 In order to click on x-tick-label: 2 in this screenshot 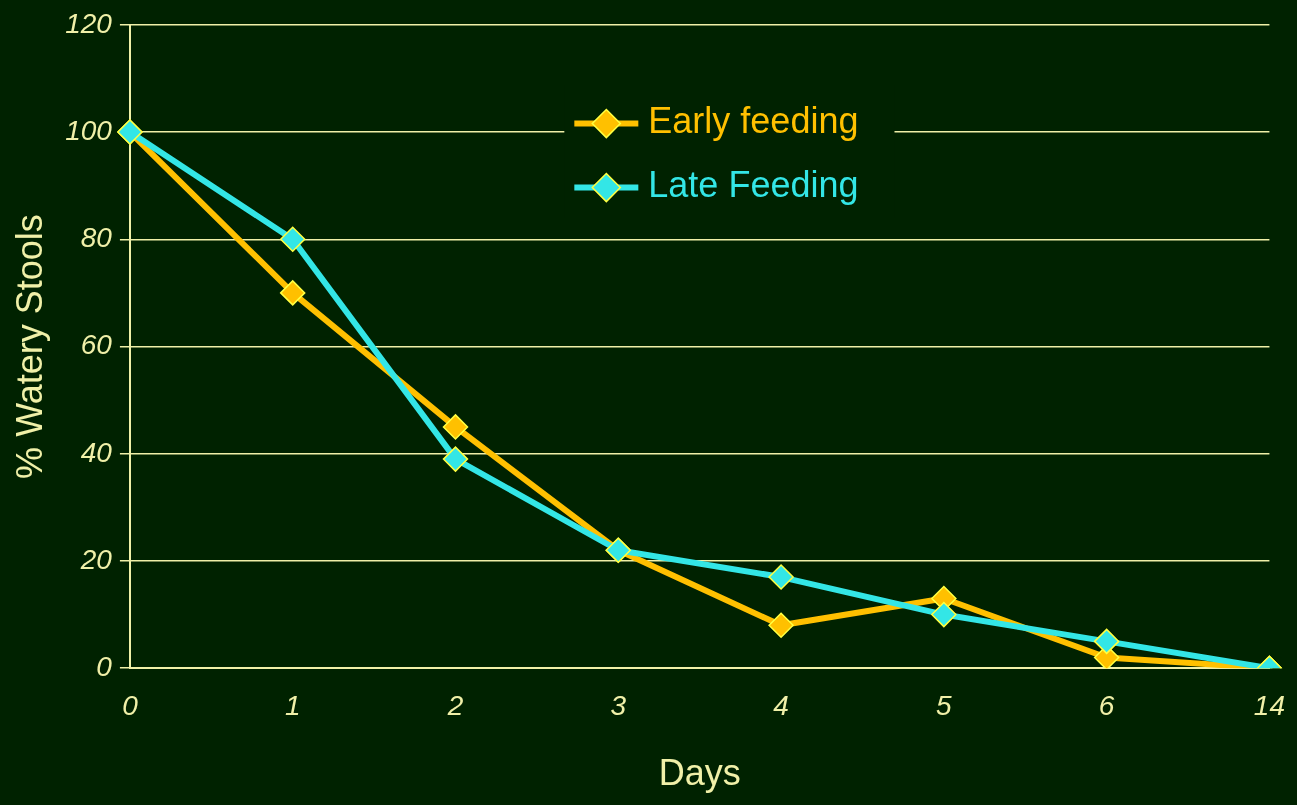, I will do `click(455, 705)`.